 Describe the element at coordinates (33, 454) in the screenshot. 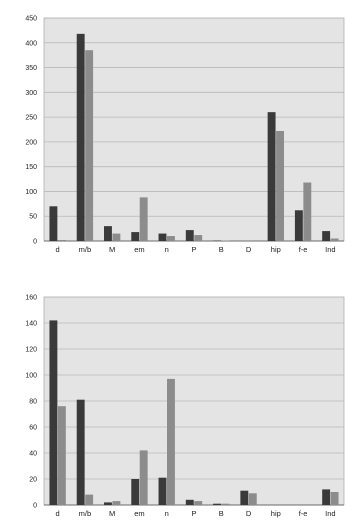

I see `y-tick-label: 40` at that location.